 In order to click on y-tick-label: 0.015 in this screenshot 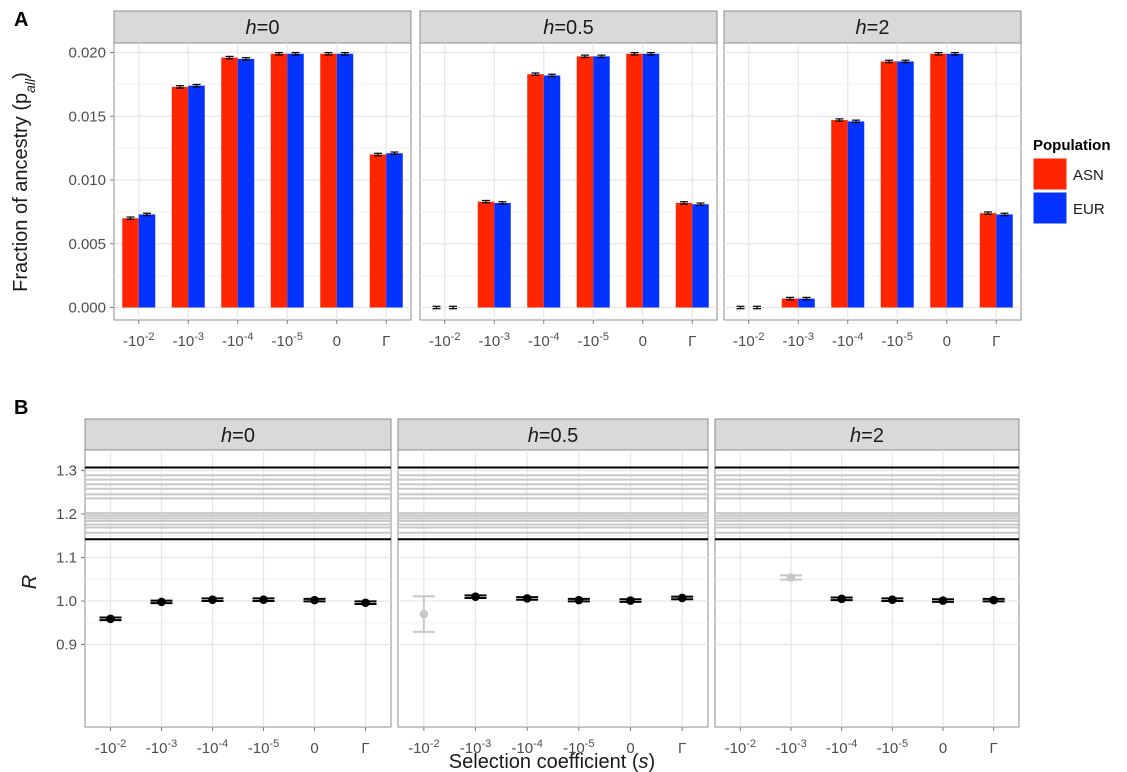, I will do `click(87, 116)`.